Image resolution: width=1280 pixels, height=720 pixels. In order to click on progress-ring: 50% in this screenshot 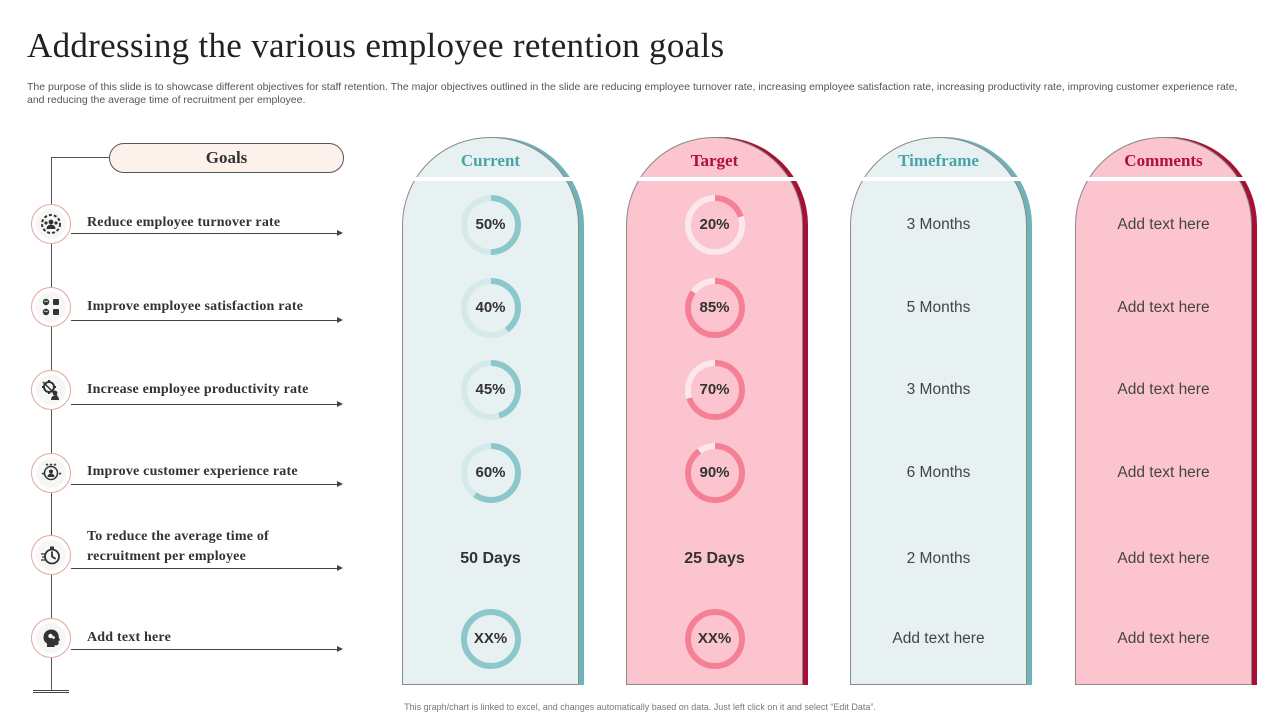, I will do `click(491, 225)`.